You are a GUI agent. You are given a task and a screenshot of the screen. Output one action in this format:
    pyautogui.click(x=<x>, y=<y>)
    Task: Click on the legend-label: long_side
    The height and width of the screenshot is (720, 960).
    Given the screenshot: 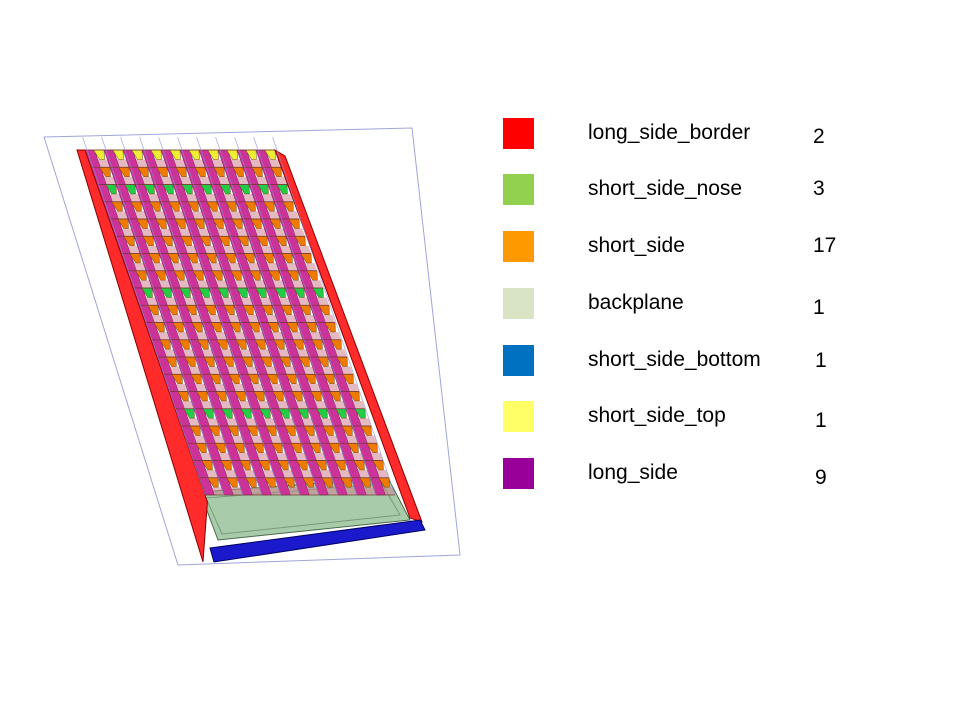 What is the action you would take?
    pyautogui.click(x=633, y=472)
    